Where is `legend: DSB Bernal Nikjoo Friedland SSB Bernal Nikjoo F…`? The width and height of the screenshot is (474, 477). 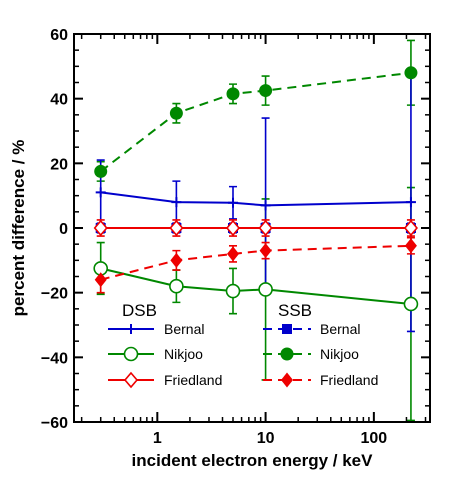 legend: DSB Bernal Nikjoo Friedland SSB Bernal Nikjoo F… is located at coordinates (243, 345).